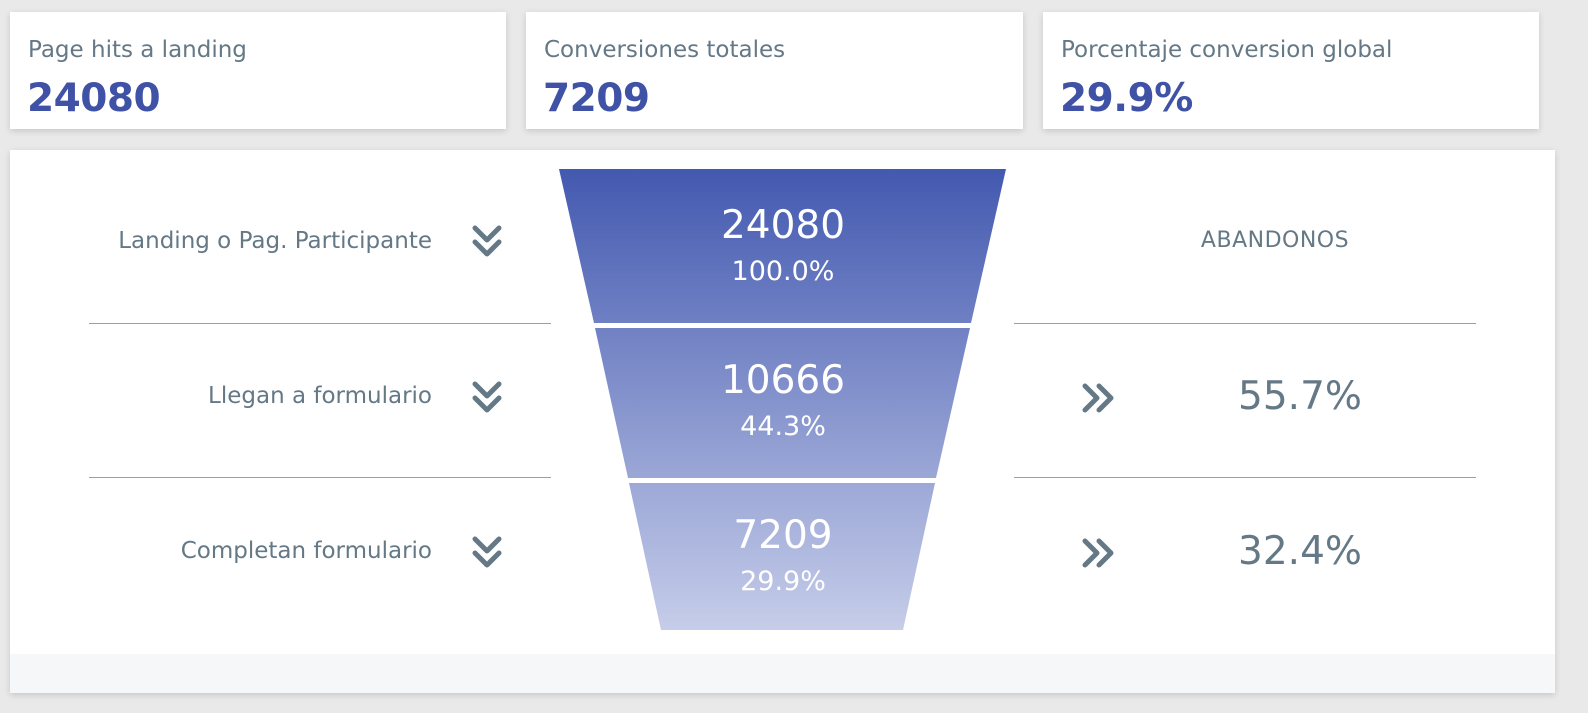 The width and height of the screenshot is (1588, 713). What do you see at coordinates (94, 98) in the screenshot?
I see `kpi-value: 24080` at bounding box center [94, 98].